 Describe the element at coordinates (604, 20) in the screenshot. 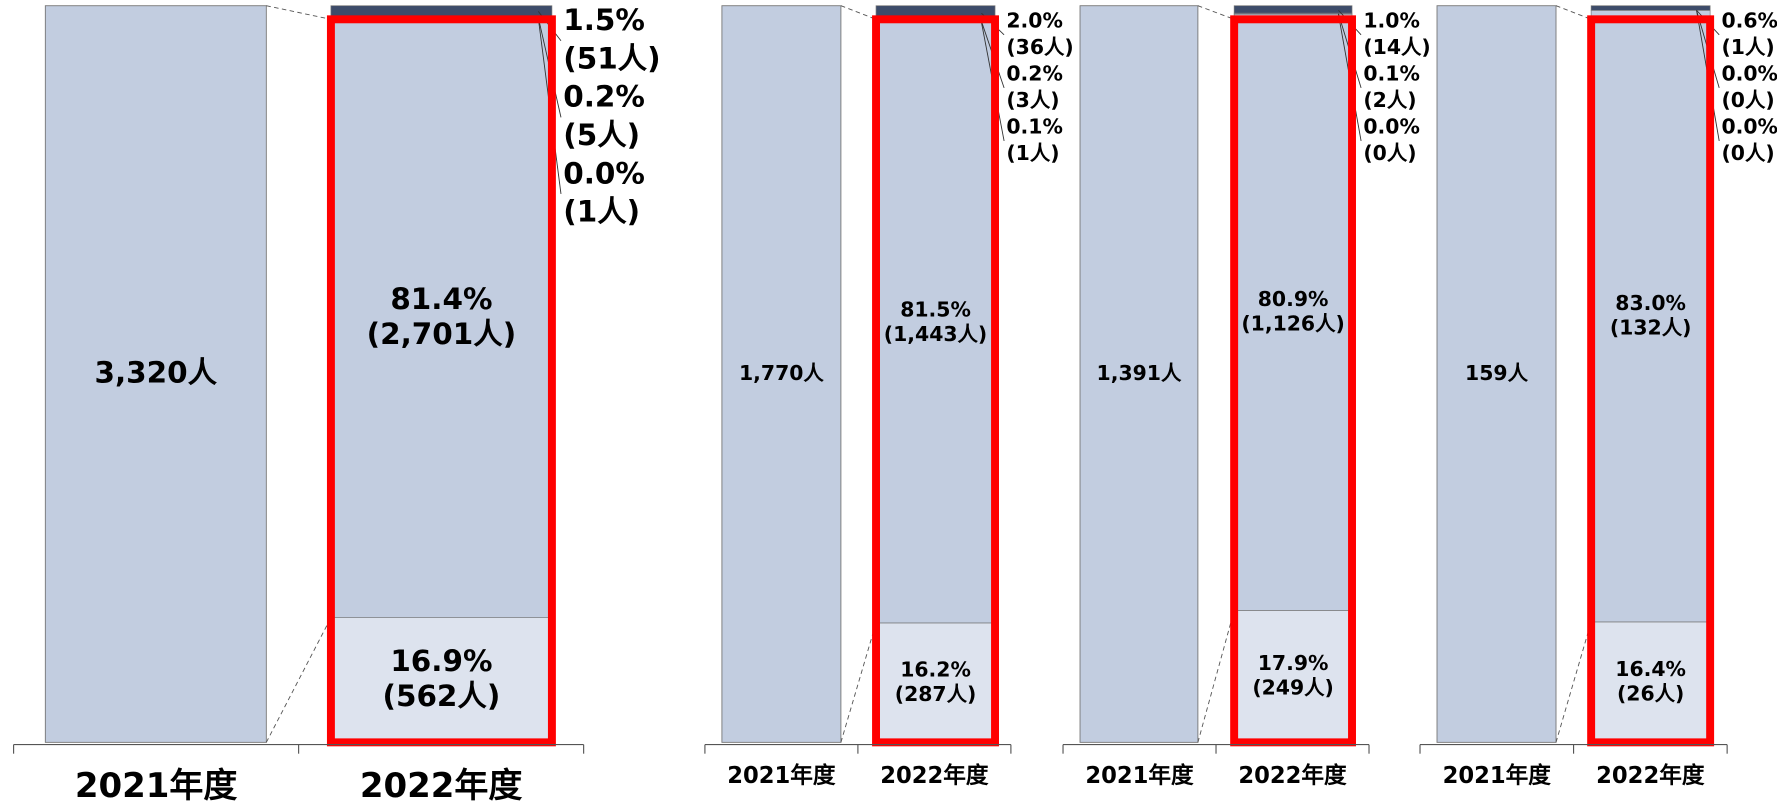

I see `segment-percent: 1.5%` at that location.